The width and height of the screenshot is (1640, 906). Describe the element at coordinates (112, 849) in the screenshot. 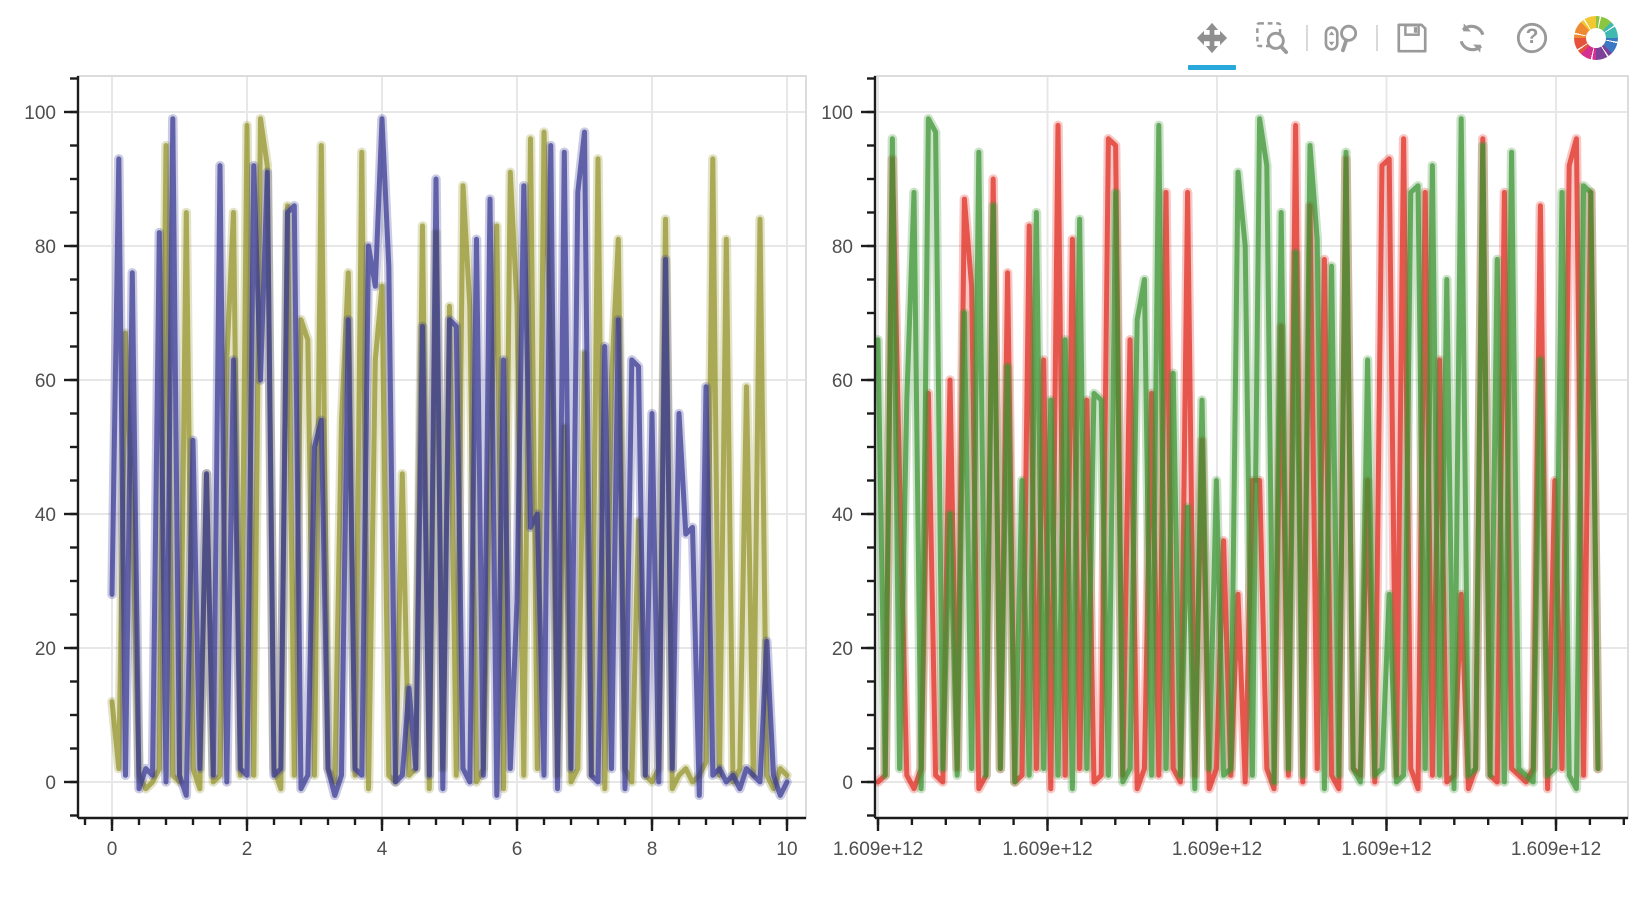

I see `x-tick-label: 0` at that location.